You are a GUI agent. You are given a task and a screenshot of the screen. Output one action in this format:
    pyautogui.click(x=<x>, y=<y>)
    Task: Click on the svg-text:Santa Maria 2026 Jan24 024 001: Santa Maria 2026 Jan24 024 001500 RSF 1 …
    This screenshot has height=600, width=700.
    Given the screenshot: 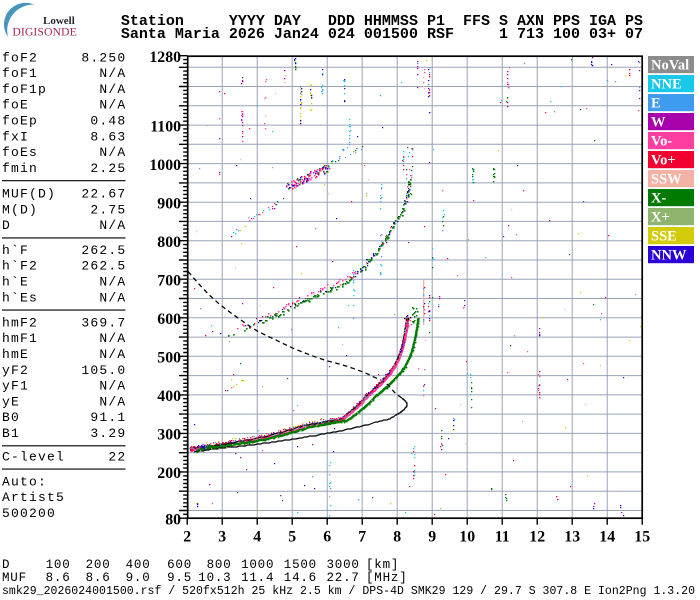 What is the action you would take?
    pyautogui.click(x=382, y=34)
    